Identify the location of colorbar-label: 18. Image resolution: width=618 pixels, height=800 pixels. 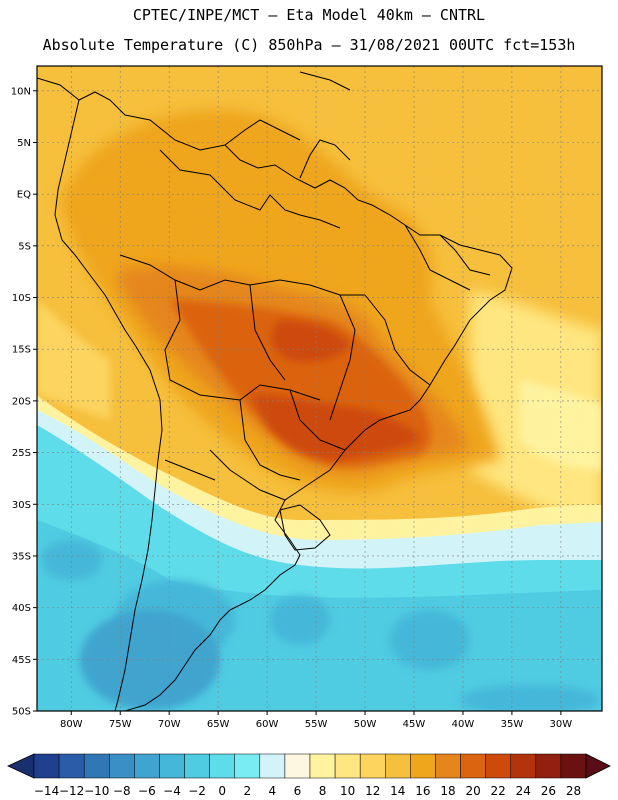
(447, 791).